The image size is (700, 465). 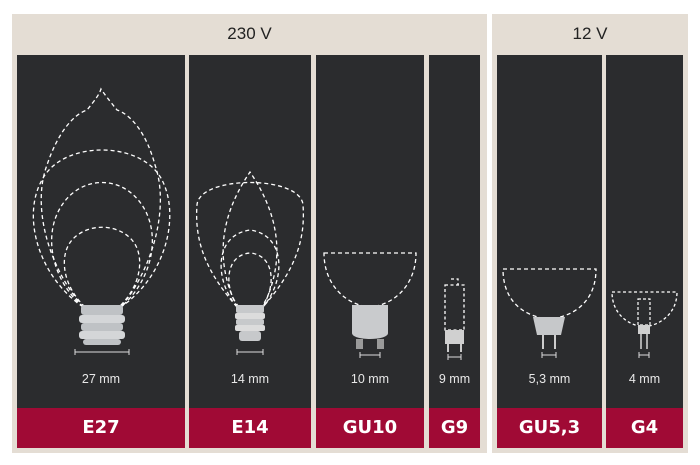 What do you see at coordinates (101, 379) in the screenshot?
I see `socket-diameter: 27 mm` at bounding box center [101, 379].